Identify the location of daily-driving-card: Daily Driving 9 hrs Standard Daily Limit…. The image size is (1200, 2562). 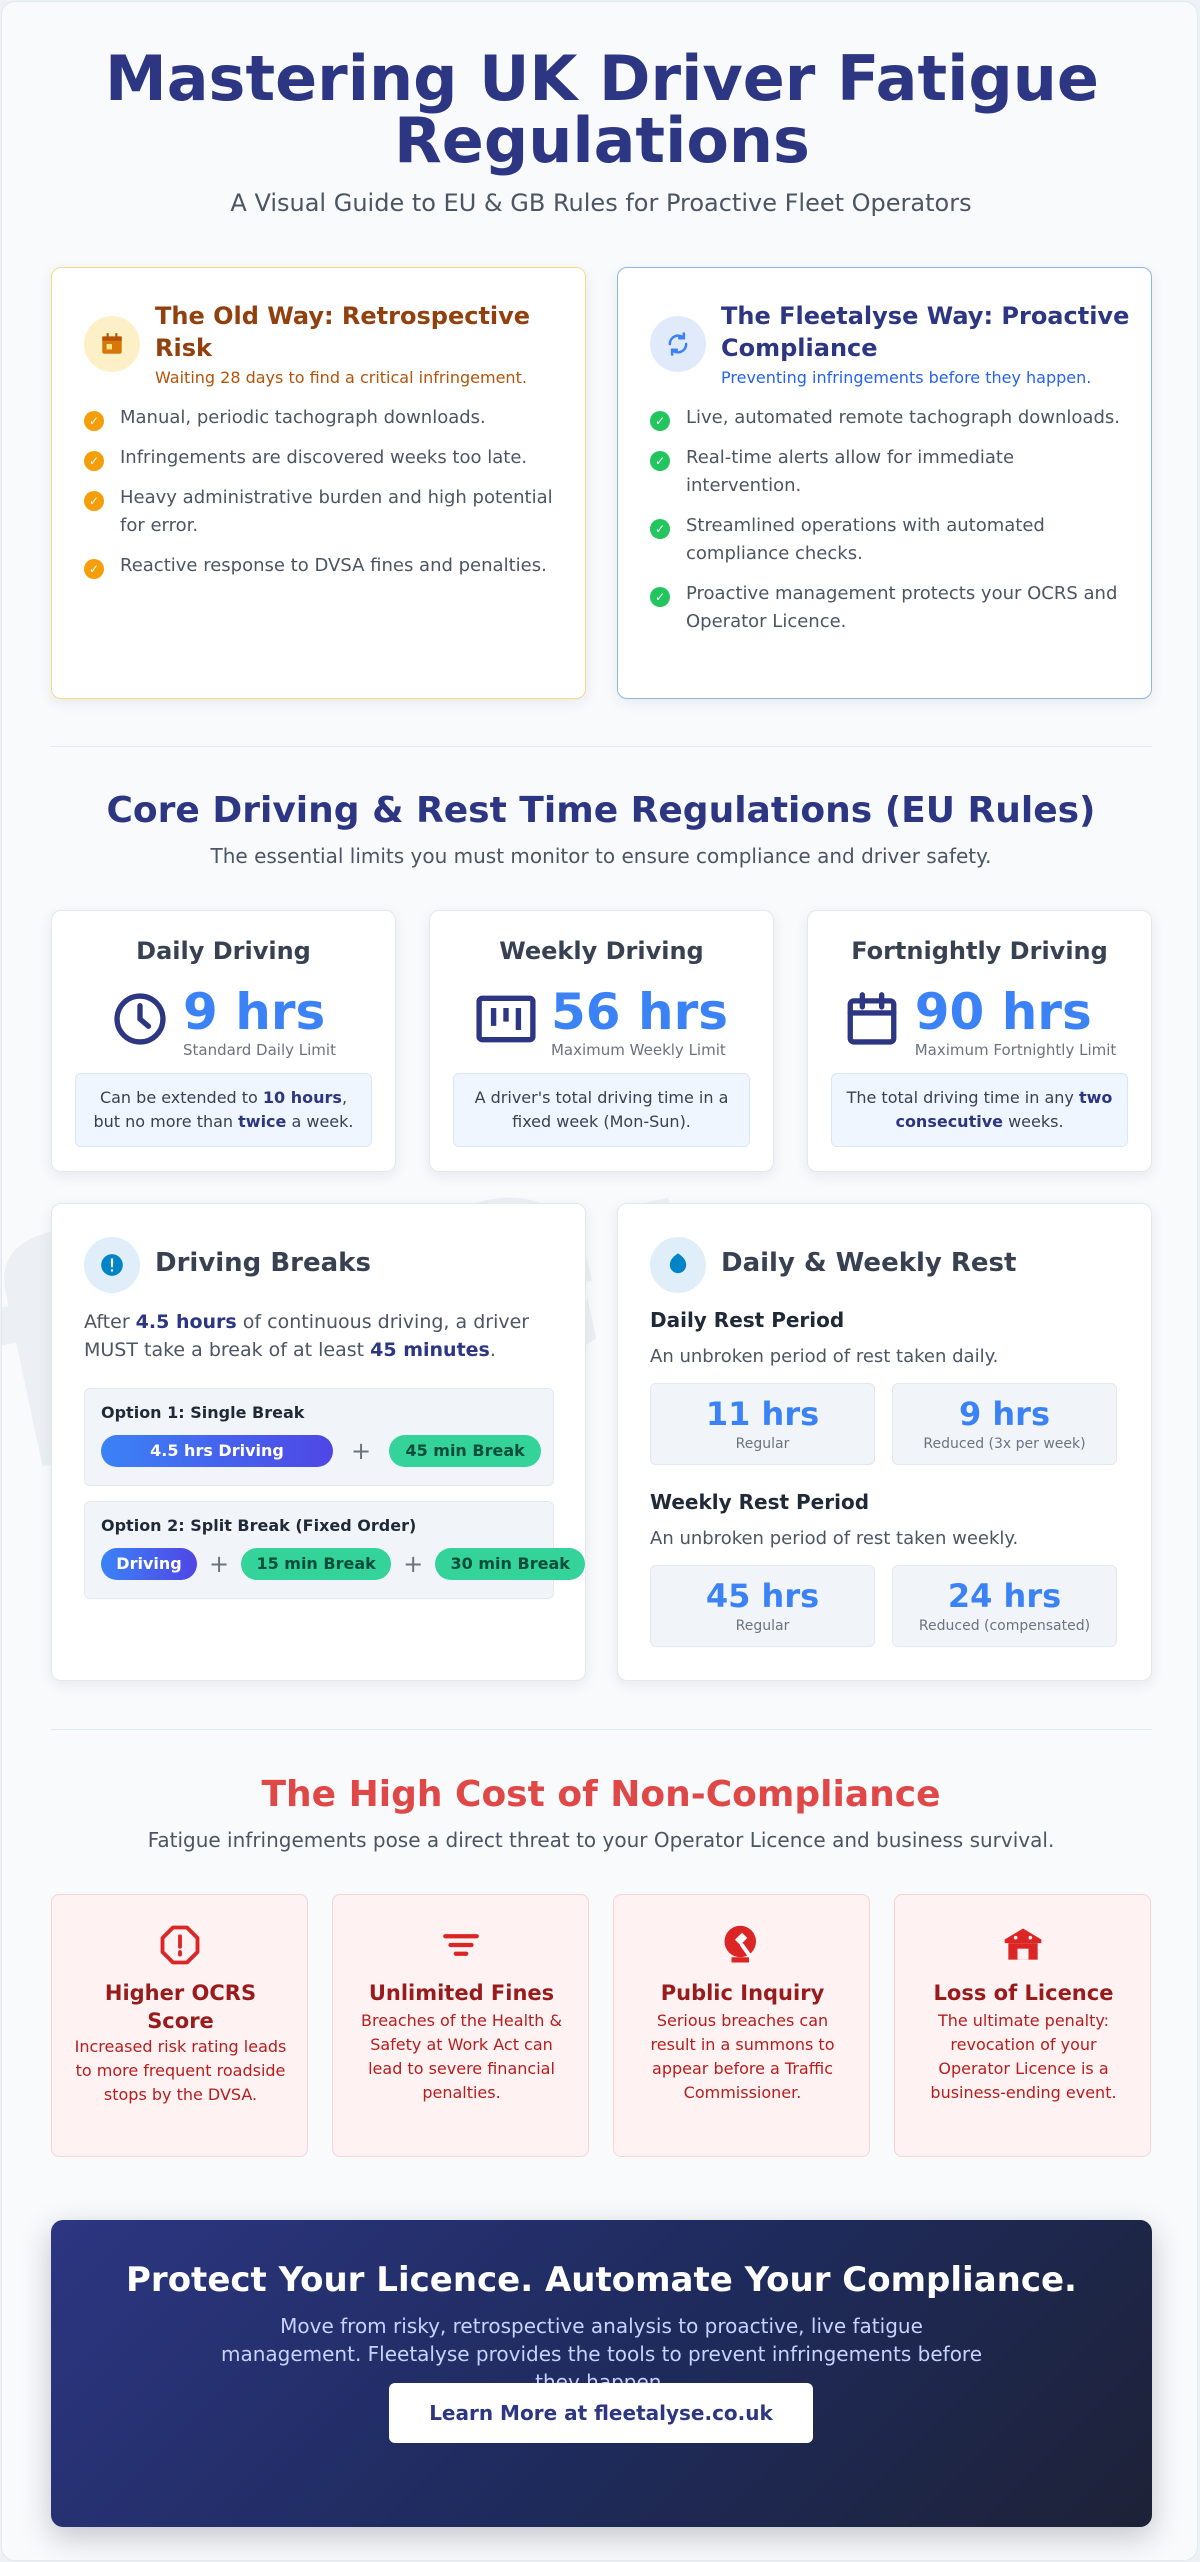
(223, 1041).